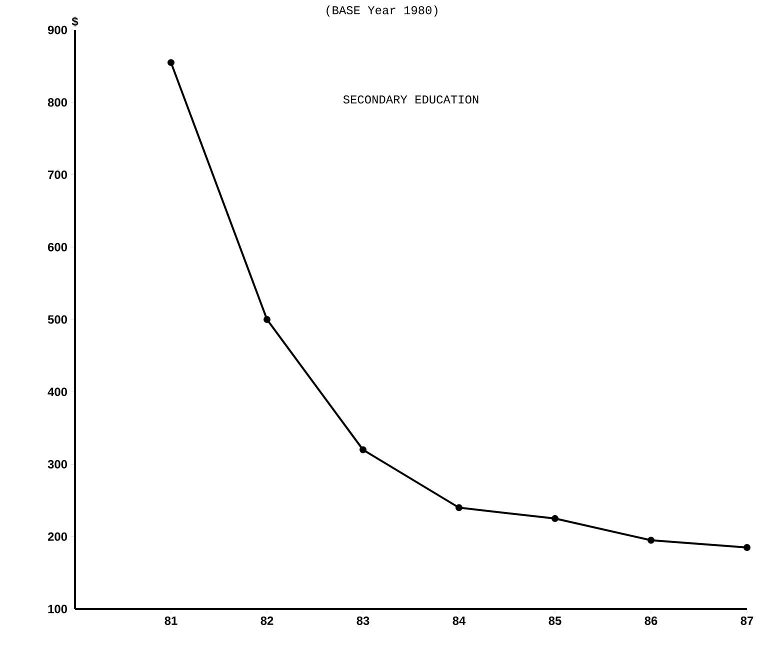 Image resolution: width=764 pixels, height=646 pixels. Describe the element at coordinates (57, 464) in the screenshot. I see `y-tick-label: 300` at that location.